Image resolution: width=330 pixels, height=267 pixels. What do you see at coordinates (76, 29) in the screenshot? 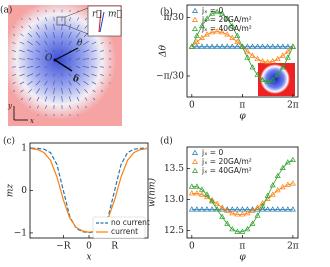
I see `zoom-connector` at bounding box center [76, 29].